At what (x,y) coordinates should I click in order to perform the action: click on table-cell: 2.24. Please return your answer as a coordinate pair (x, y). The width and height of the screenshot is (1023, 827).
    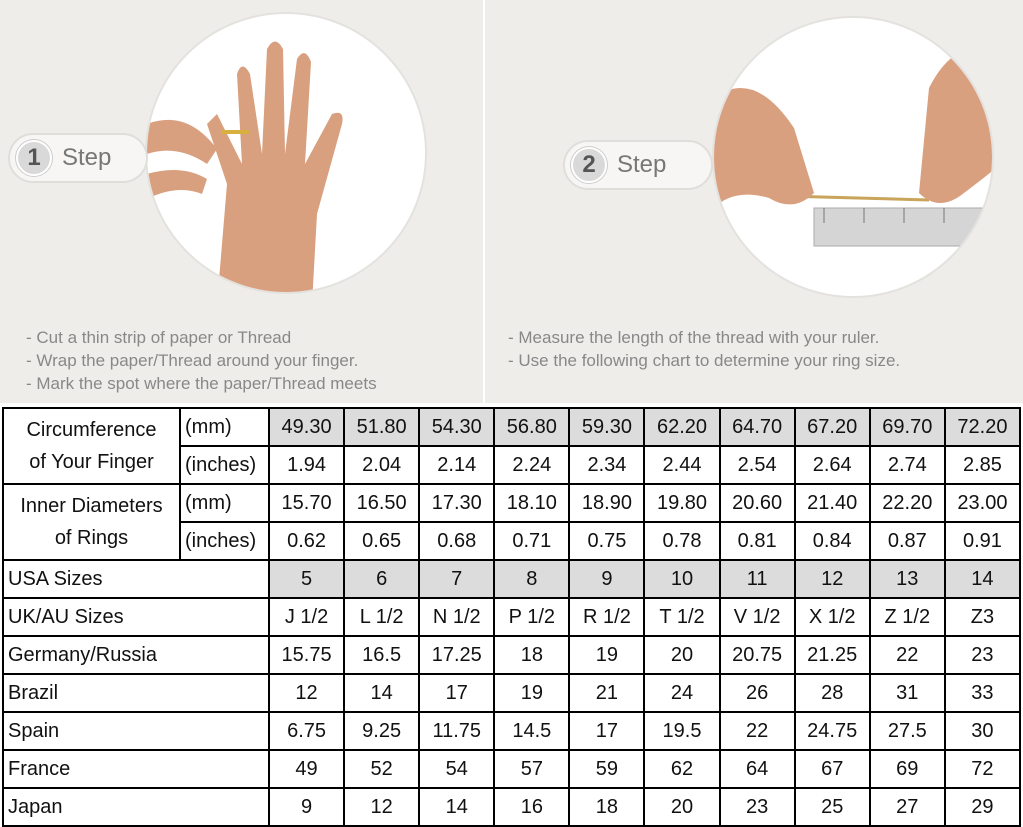
    Looking at the image, I should click on (532, 465).